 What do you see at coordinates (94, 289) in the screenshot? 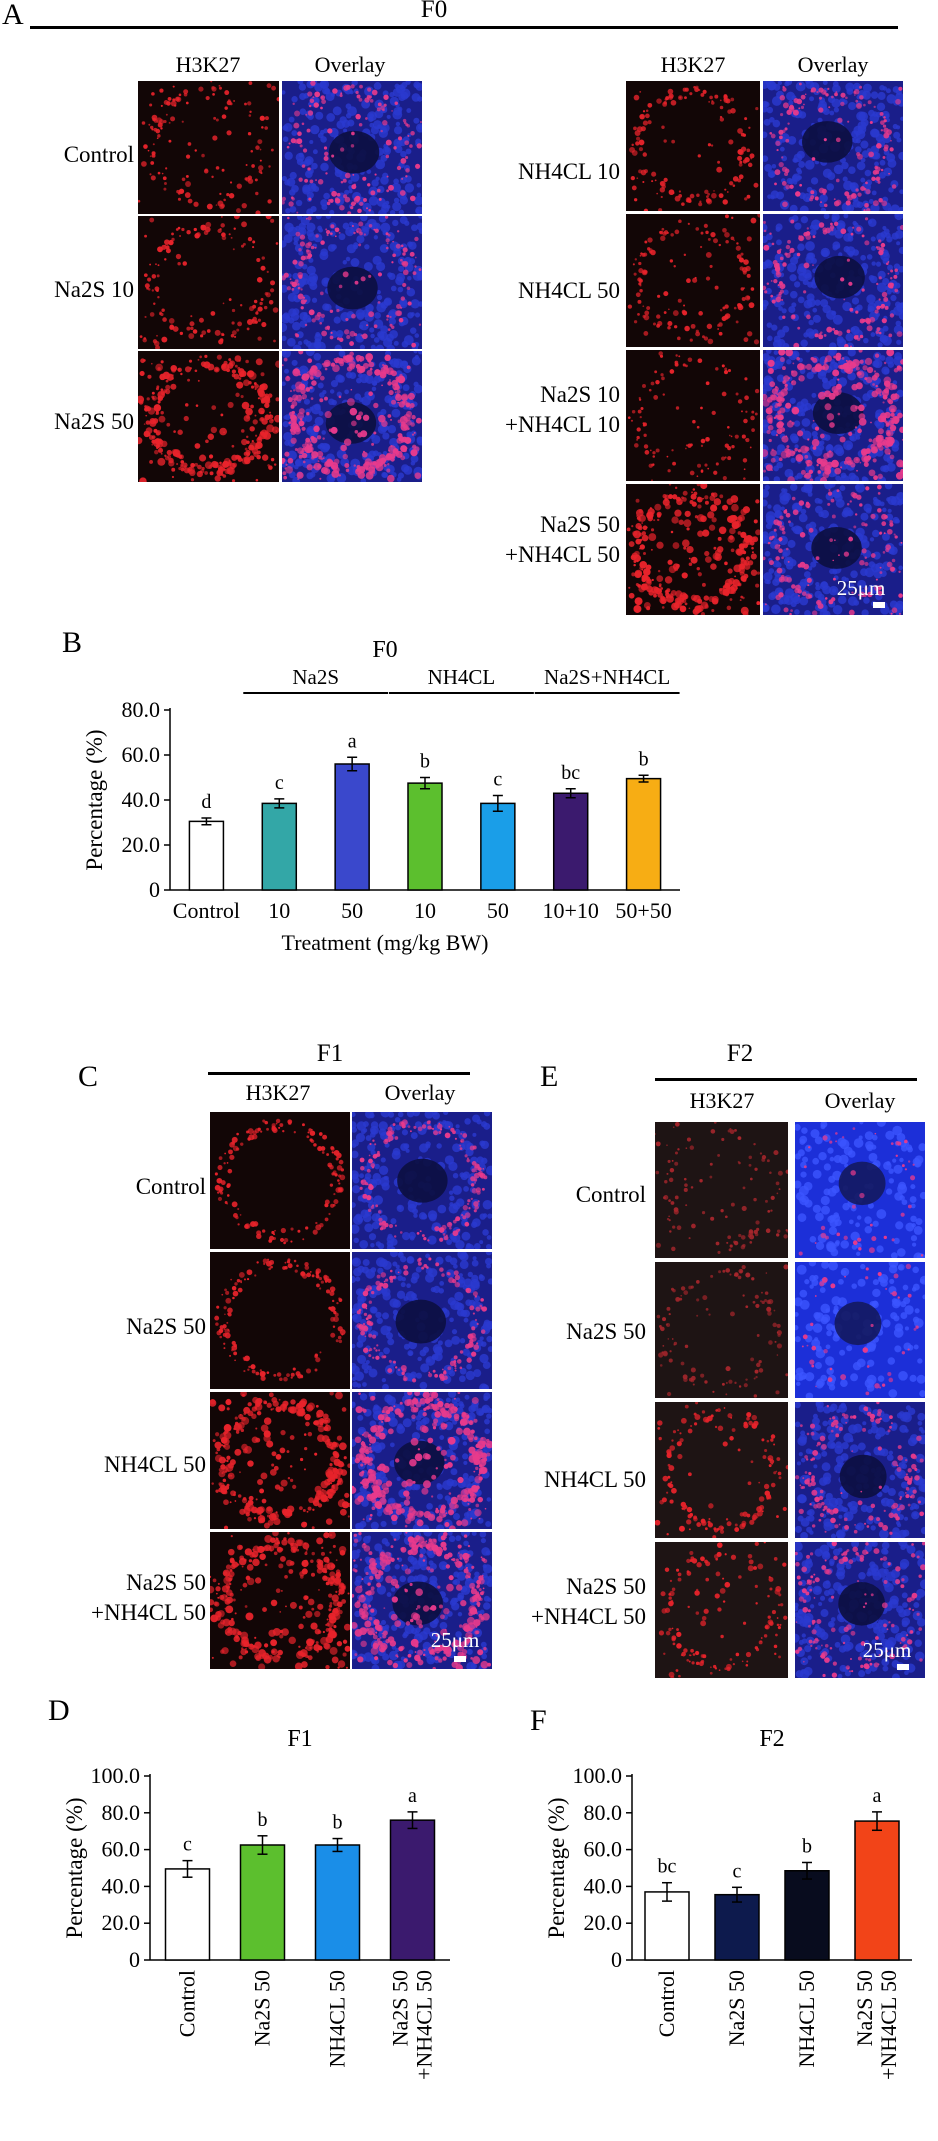
I see `panel-a-row-label: Na2S 10` at bounding box center [94, 289].